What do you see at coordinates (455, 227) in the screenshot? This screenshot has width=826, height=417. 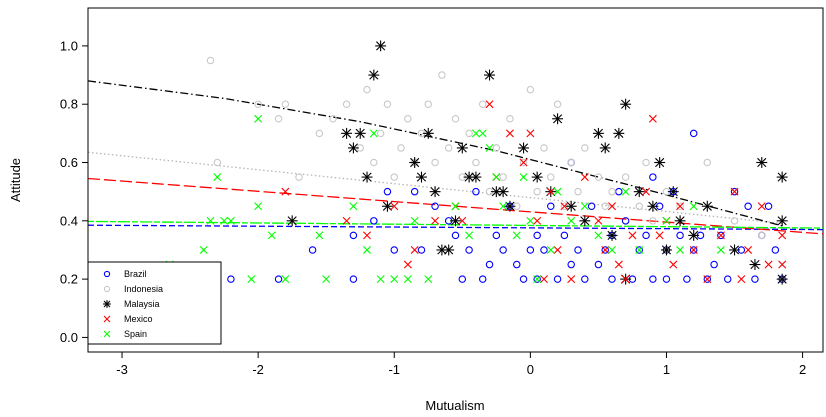 I see `trend-line-brazil` at bounding box center [455, 227].